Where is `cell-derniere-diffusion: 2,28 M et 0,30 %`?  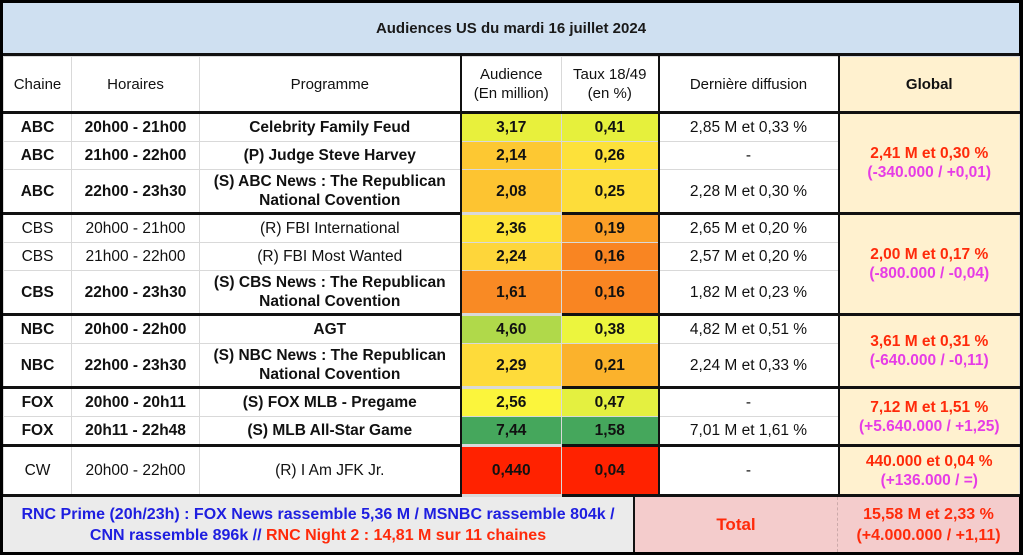 cell-derniere-diffusion: 2,28 M et 0,30 % is located at coordinates (748, 192).